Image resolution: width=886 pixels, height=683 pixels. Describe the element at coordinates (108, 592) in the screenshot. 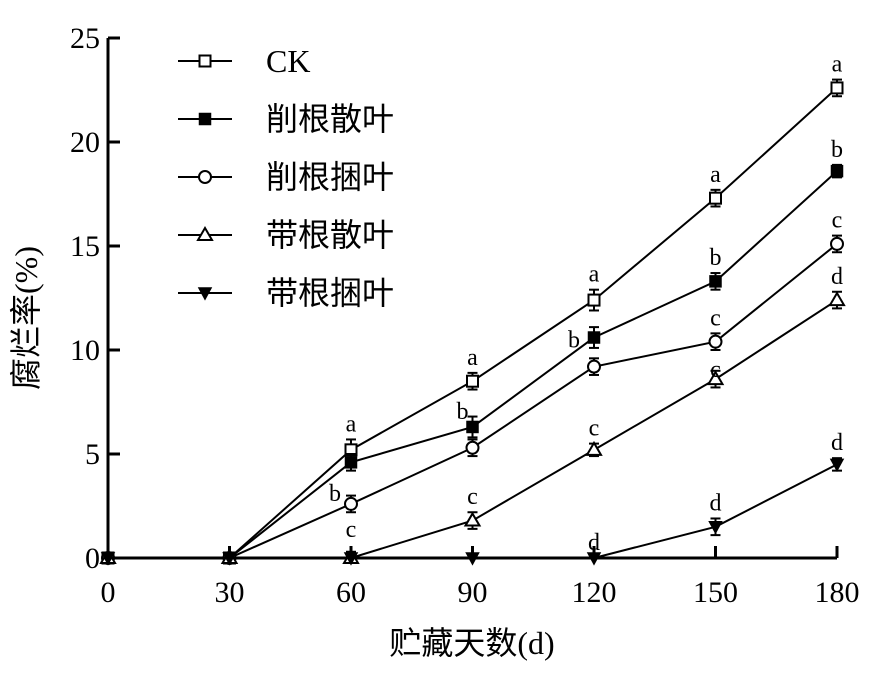

I see `x-tick-label: 0` at that location.